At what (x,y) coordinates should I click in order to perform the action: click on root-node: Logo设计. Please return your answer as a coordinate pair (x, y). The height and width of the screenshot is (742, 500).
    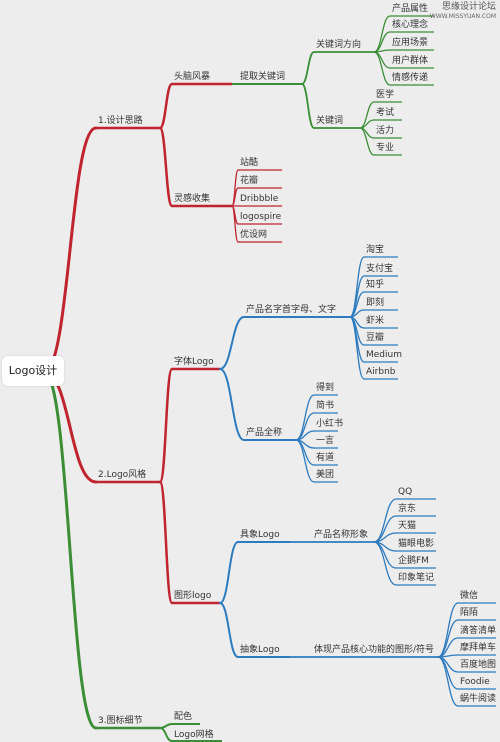
    Looking at the image, I should click on (33, 371).